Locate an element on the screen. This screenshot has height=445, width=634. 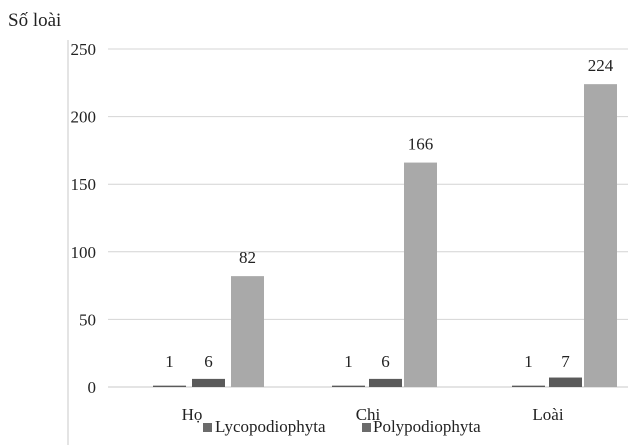
data-label-Họ-series-0: 1 is located at coordinates (169, 361).